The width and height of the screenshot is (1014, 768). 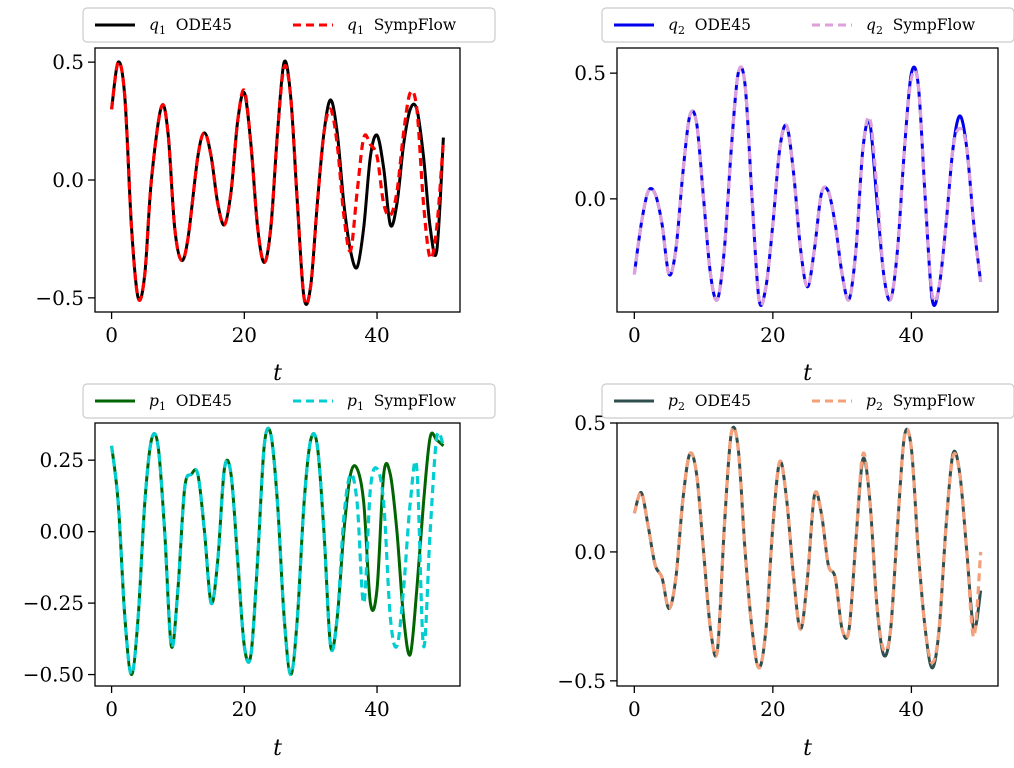 What do you see at coordinates (61, 532) in the screenshot?
I see `y-tick-label: 0.00` at bounding box center [61, 532].